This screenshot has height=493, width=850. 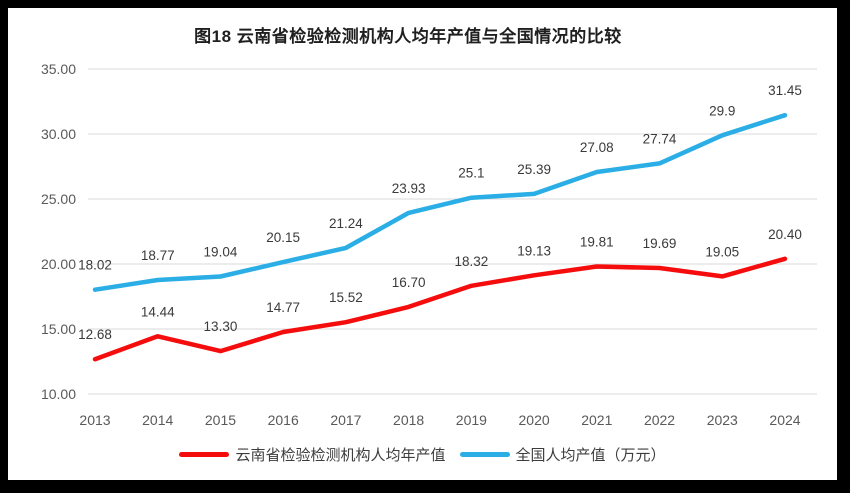 I want to click on x-tick-label: 2013, so click(x=94, y=420).